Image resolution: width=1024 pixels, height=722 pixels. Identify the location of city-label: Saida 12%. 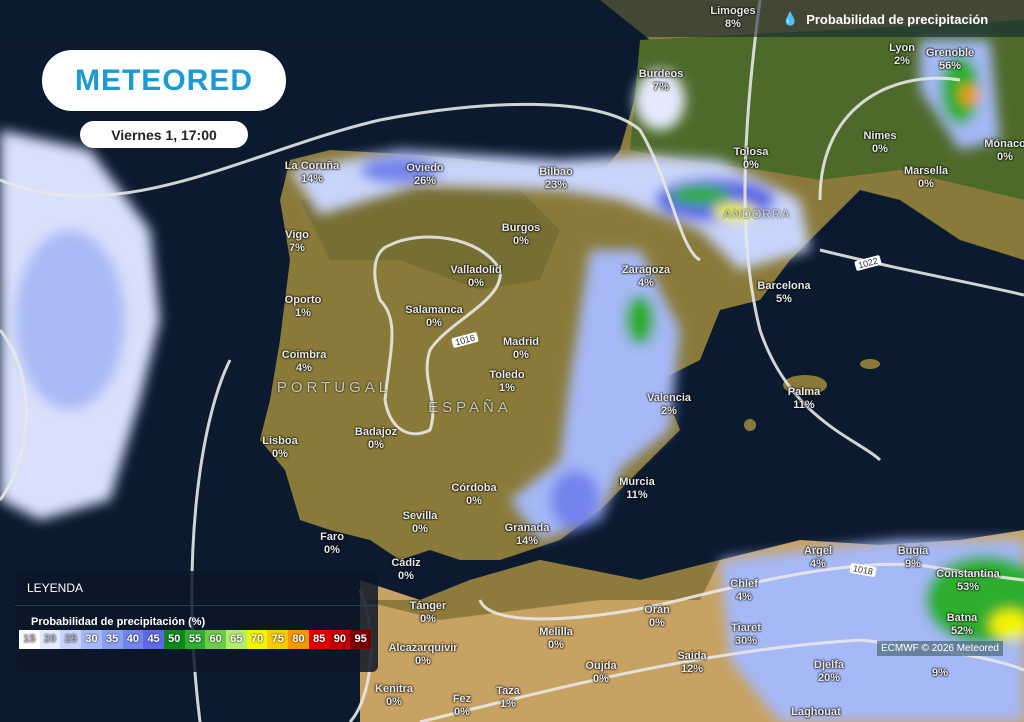
(691, 663).